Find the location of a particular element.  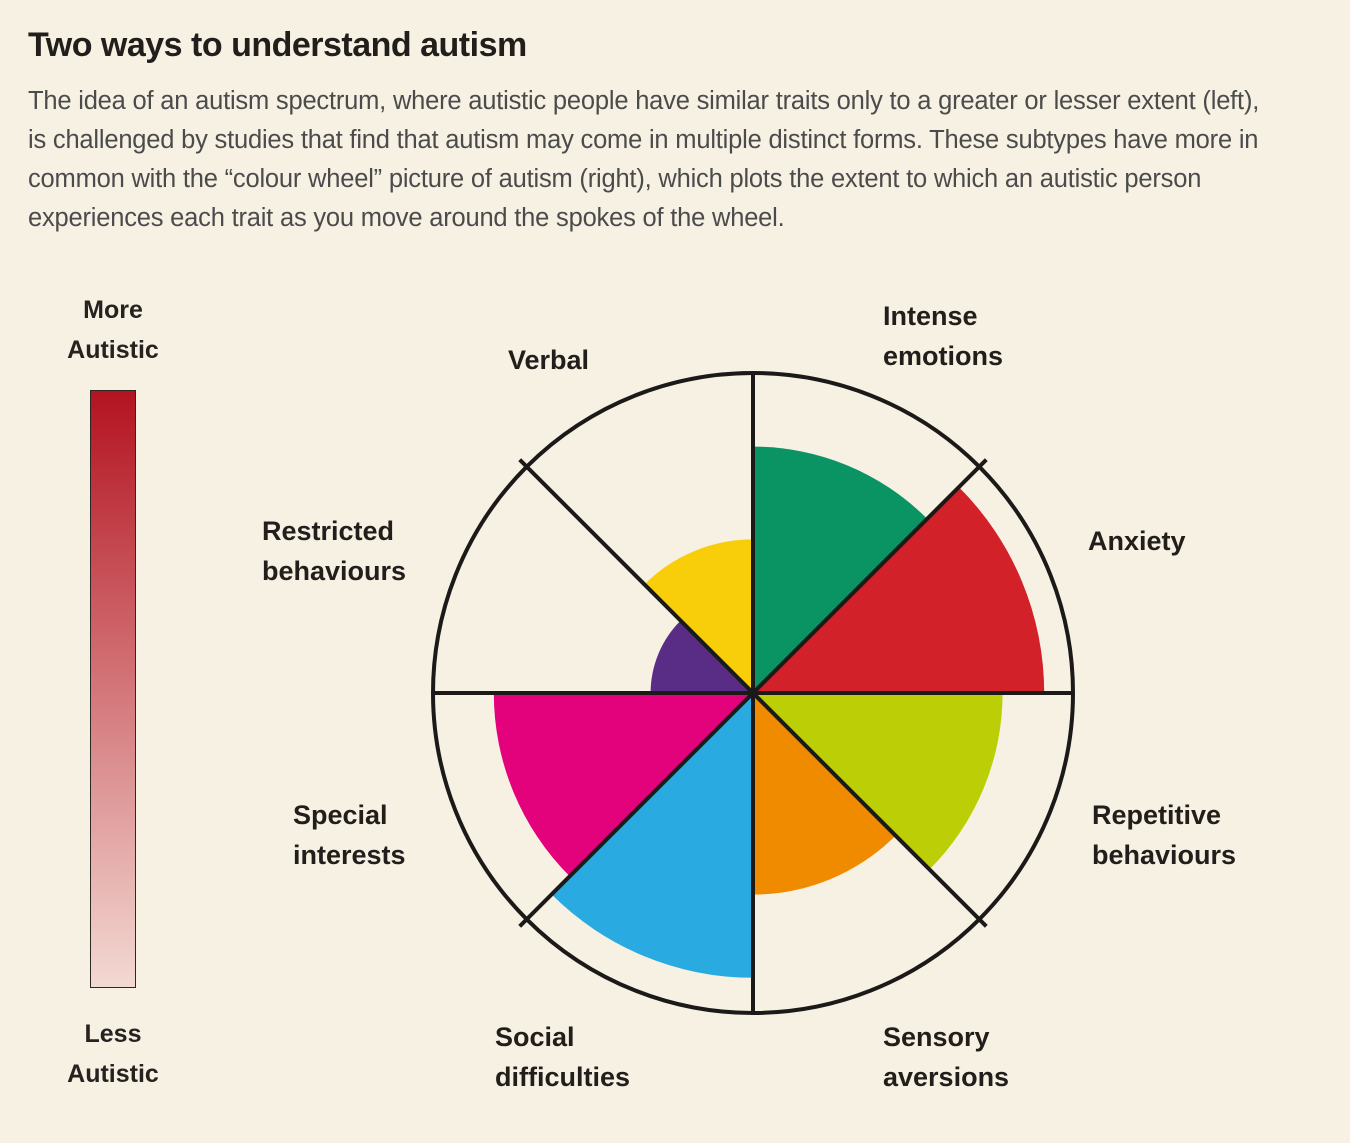

trait-sector-verbal is located at coordinates (698, 616).